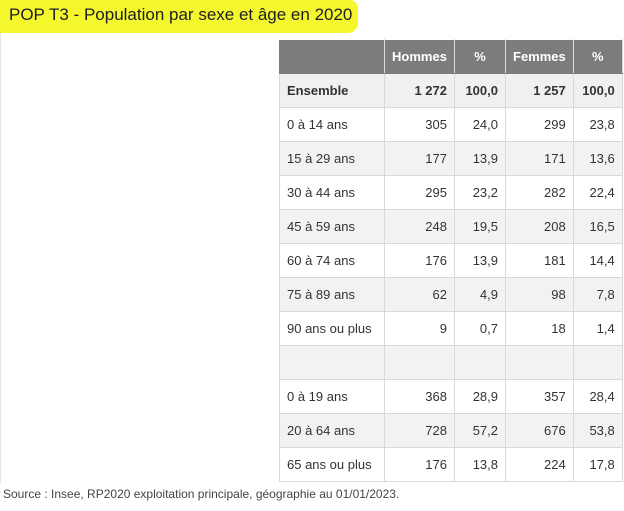 Image resolution: width=624 pixels, height=511 pixels. What do you see at coordinates (332, 226) in the screenshot?
I see `row-label: 45 à 59 ans` at bounding box center [332, 226].